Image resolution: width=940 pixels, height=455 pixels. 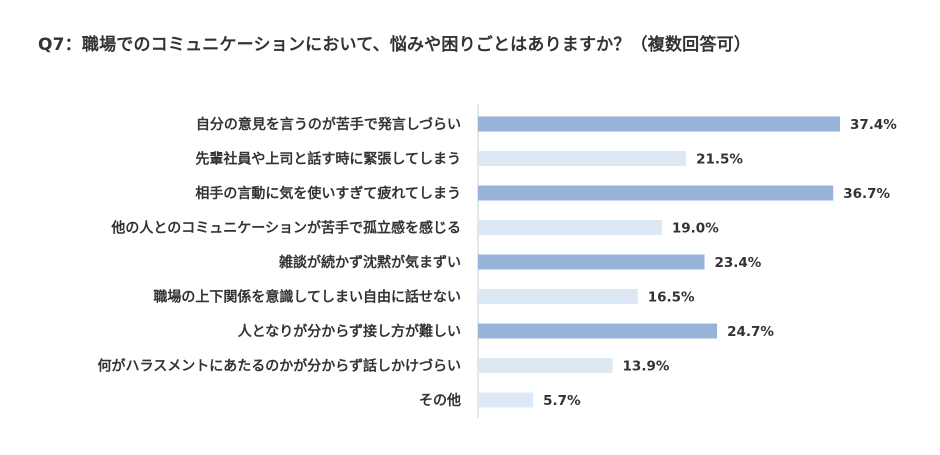 What do you see at coordinates (695, 229) in the screenshot?
I see `value-label: 19.0%` at bounding box center [695, 229].